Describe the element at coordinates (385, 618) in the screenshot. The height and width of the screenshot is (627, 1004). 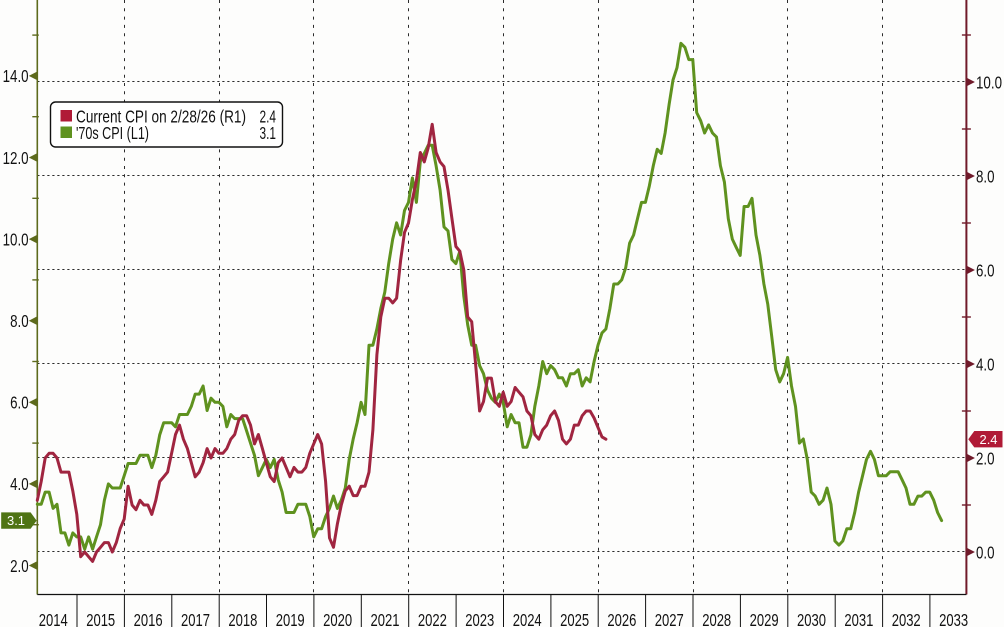
I see `svg-text: 2021` at that location.